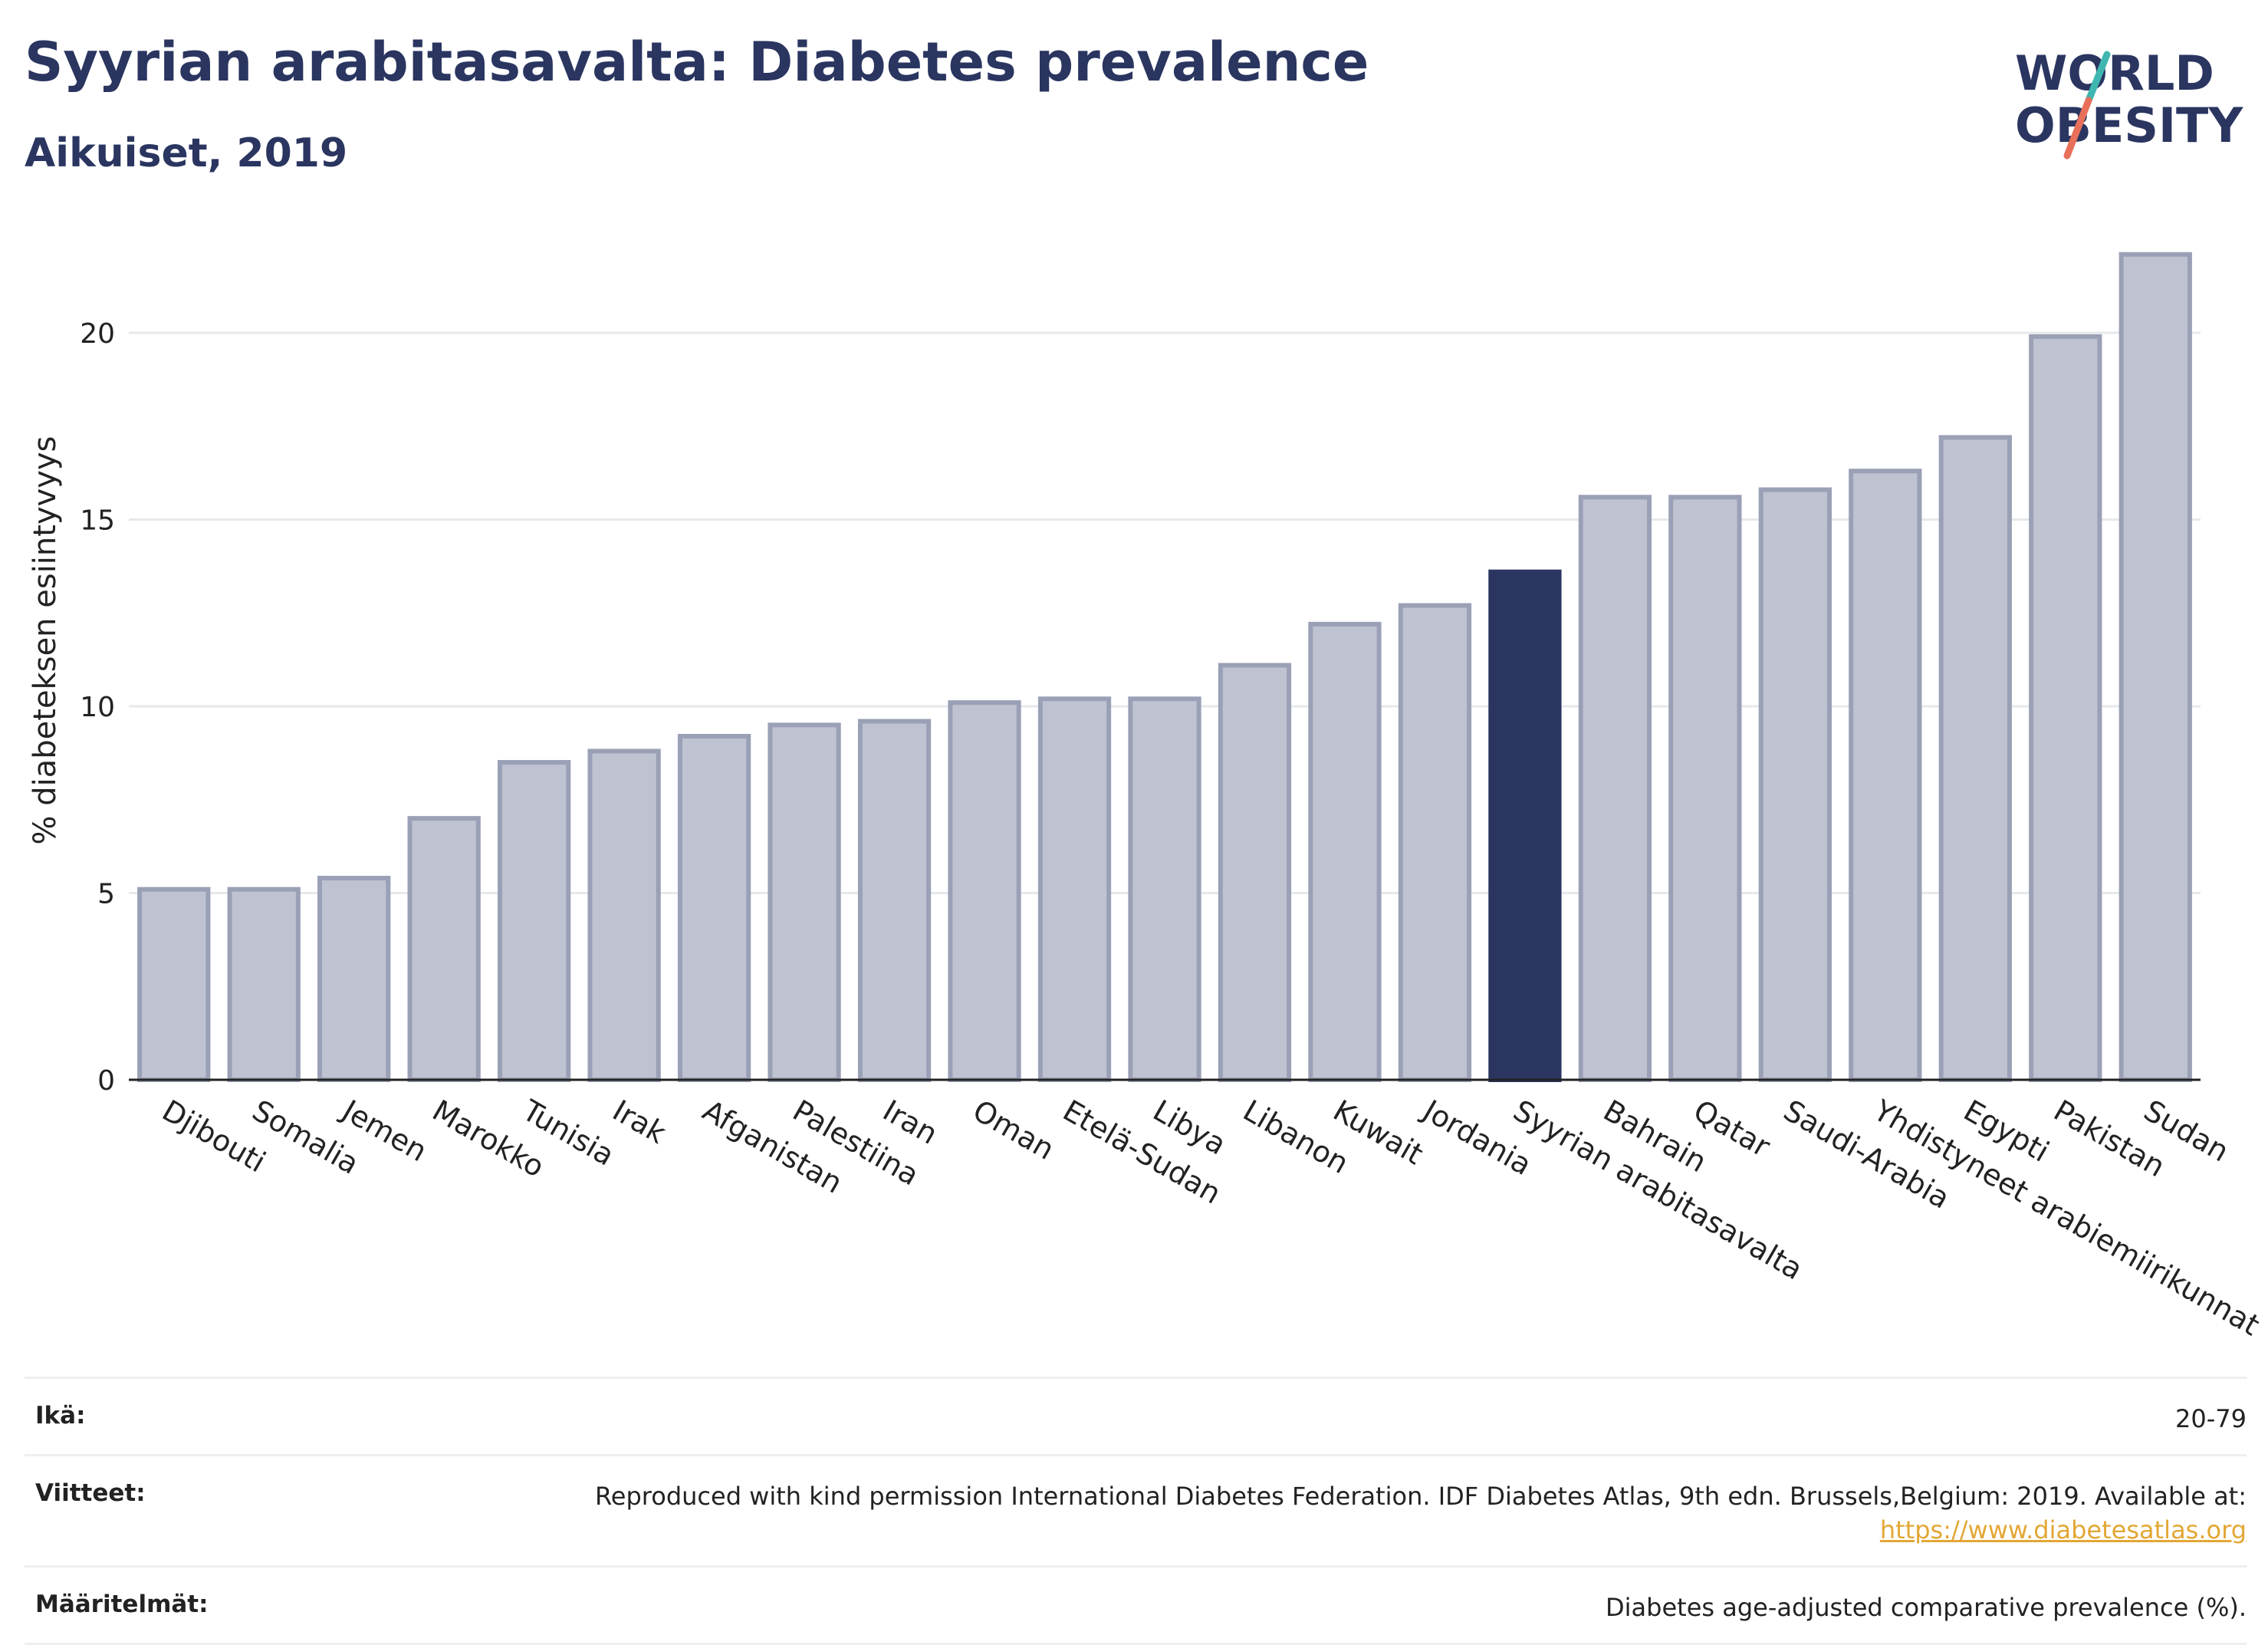 The width and height of the screenshot is (2268, 1645). I want to click on logo-text-obesity: OBESITY, so click(2129, 125).